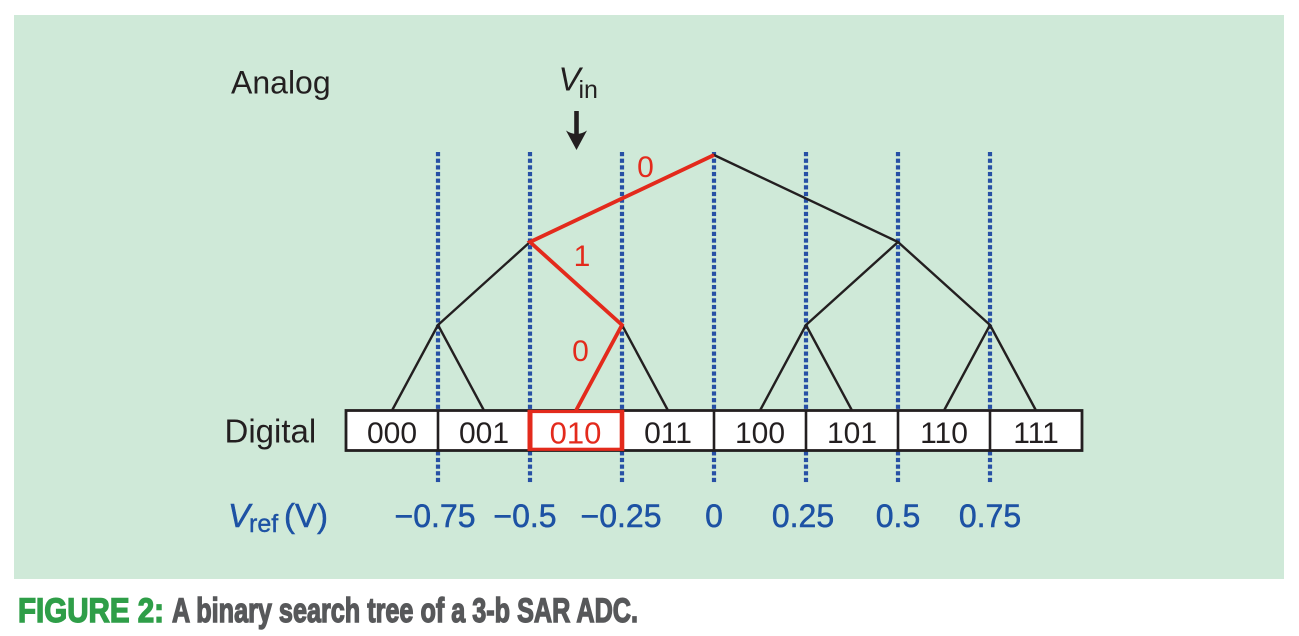  Describe the element at coordinates (392, 433) in the screenshot. I see `svg-text: 000` at that location.